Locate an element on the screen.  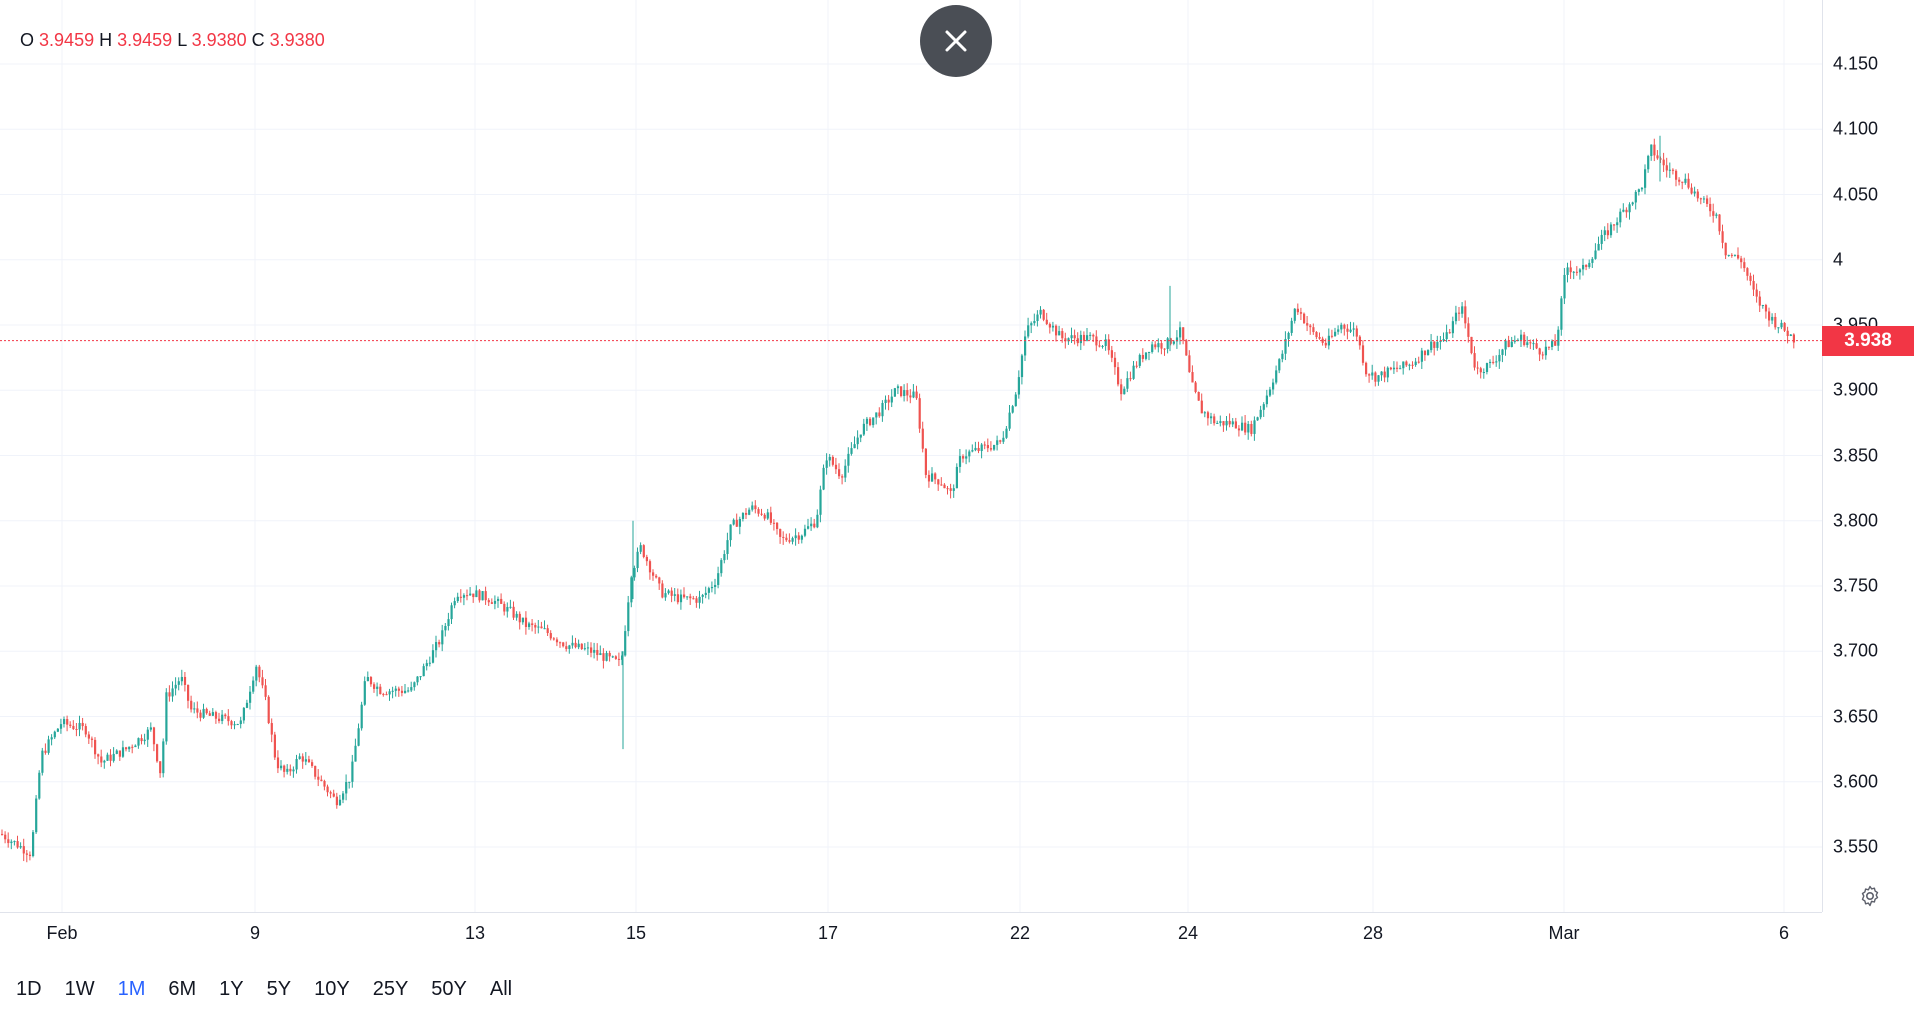
y-tick-label: 3.600 is located at coordinates (1856, 781).